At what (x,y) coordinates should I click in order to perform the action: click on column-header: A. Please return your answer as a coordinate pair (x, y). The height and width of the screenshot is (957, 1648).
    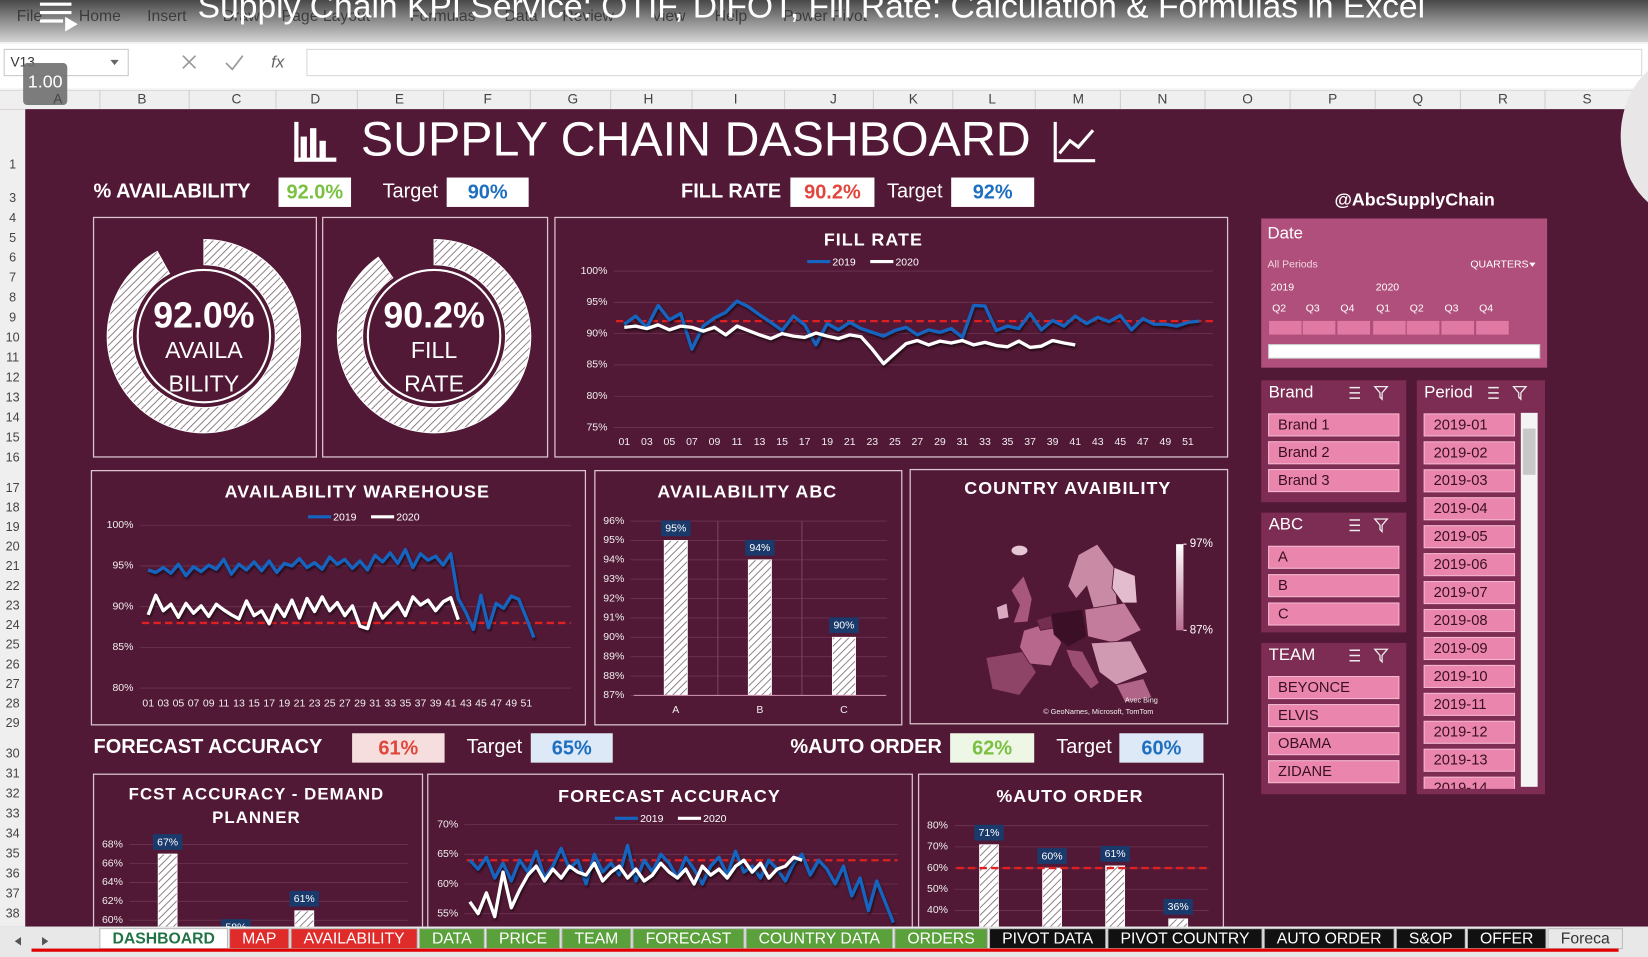
    Looking at the image, I should click on (58, 98).